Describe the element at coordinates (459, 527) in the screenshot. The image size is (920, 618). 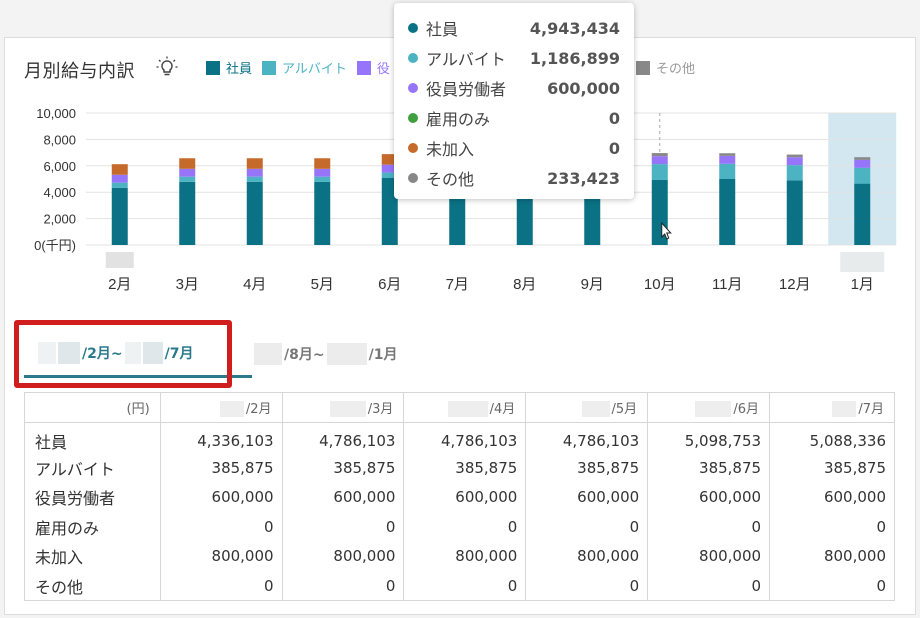
I see `table-row: 雇用のみ 0 0 0 0 0 0` at that location.